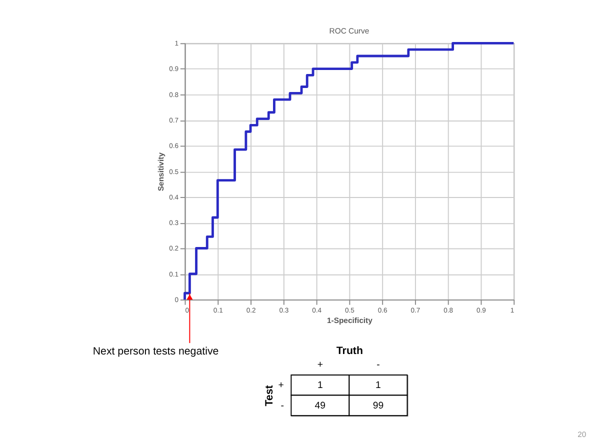 This screenshot has height=445, width=592. Describe the element at coordinates (161, 172) in the screenshot. I see `y-axis-title: Sensitivity` at that location.